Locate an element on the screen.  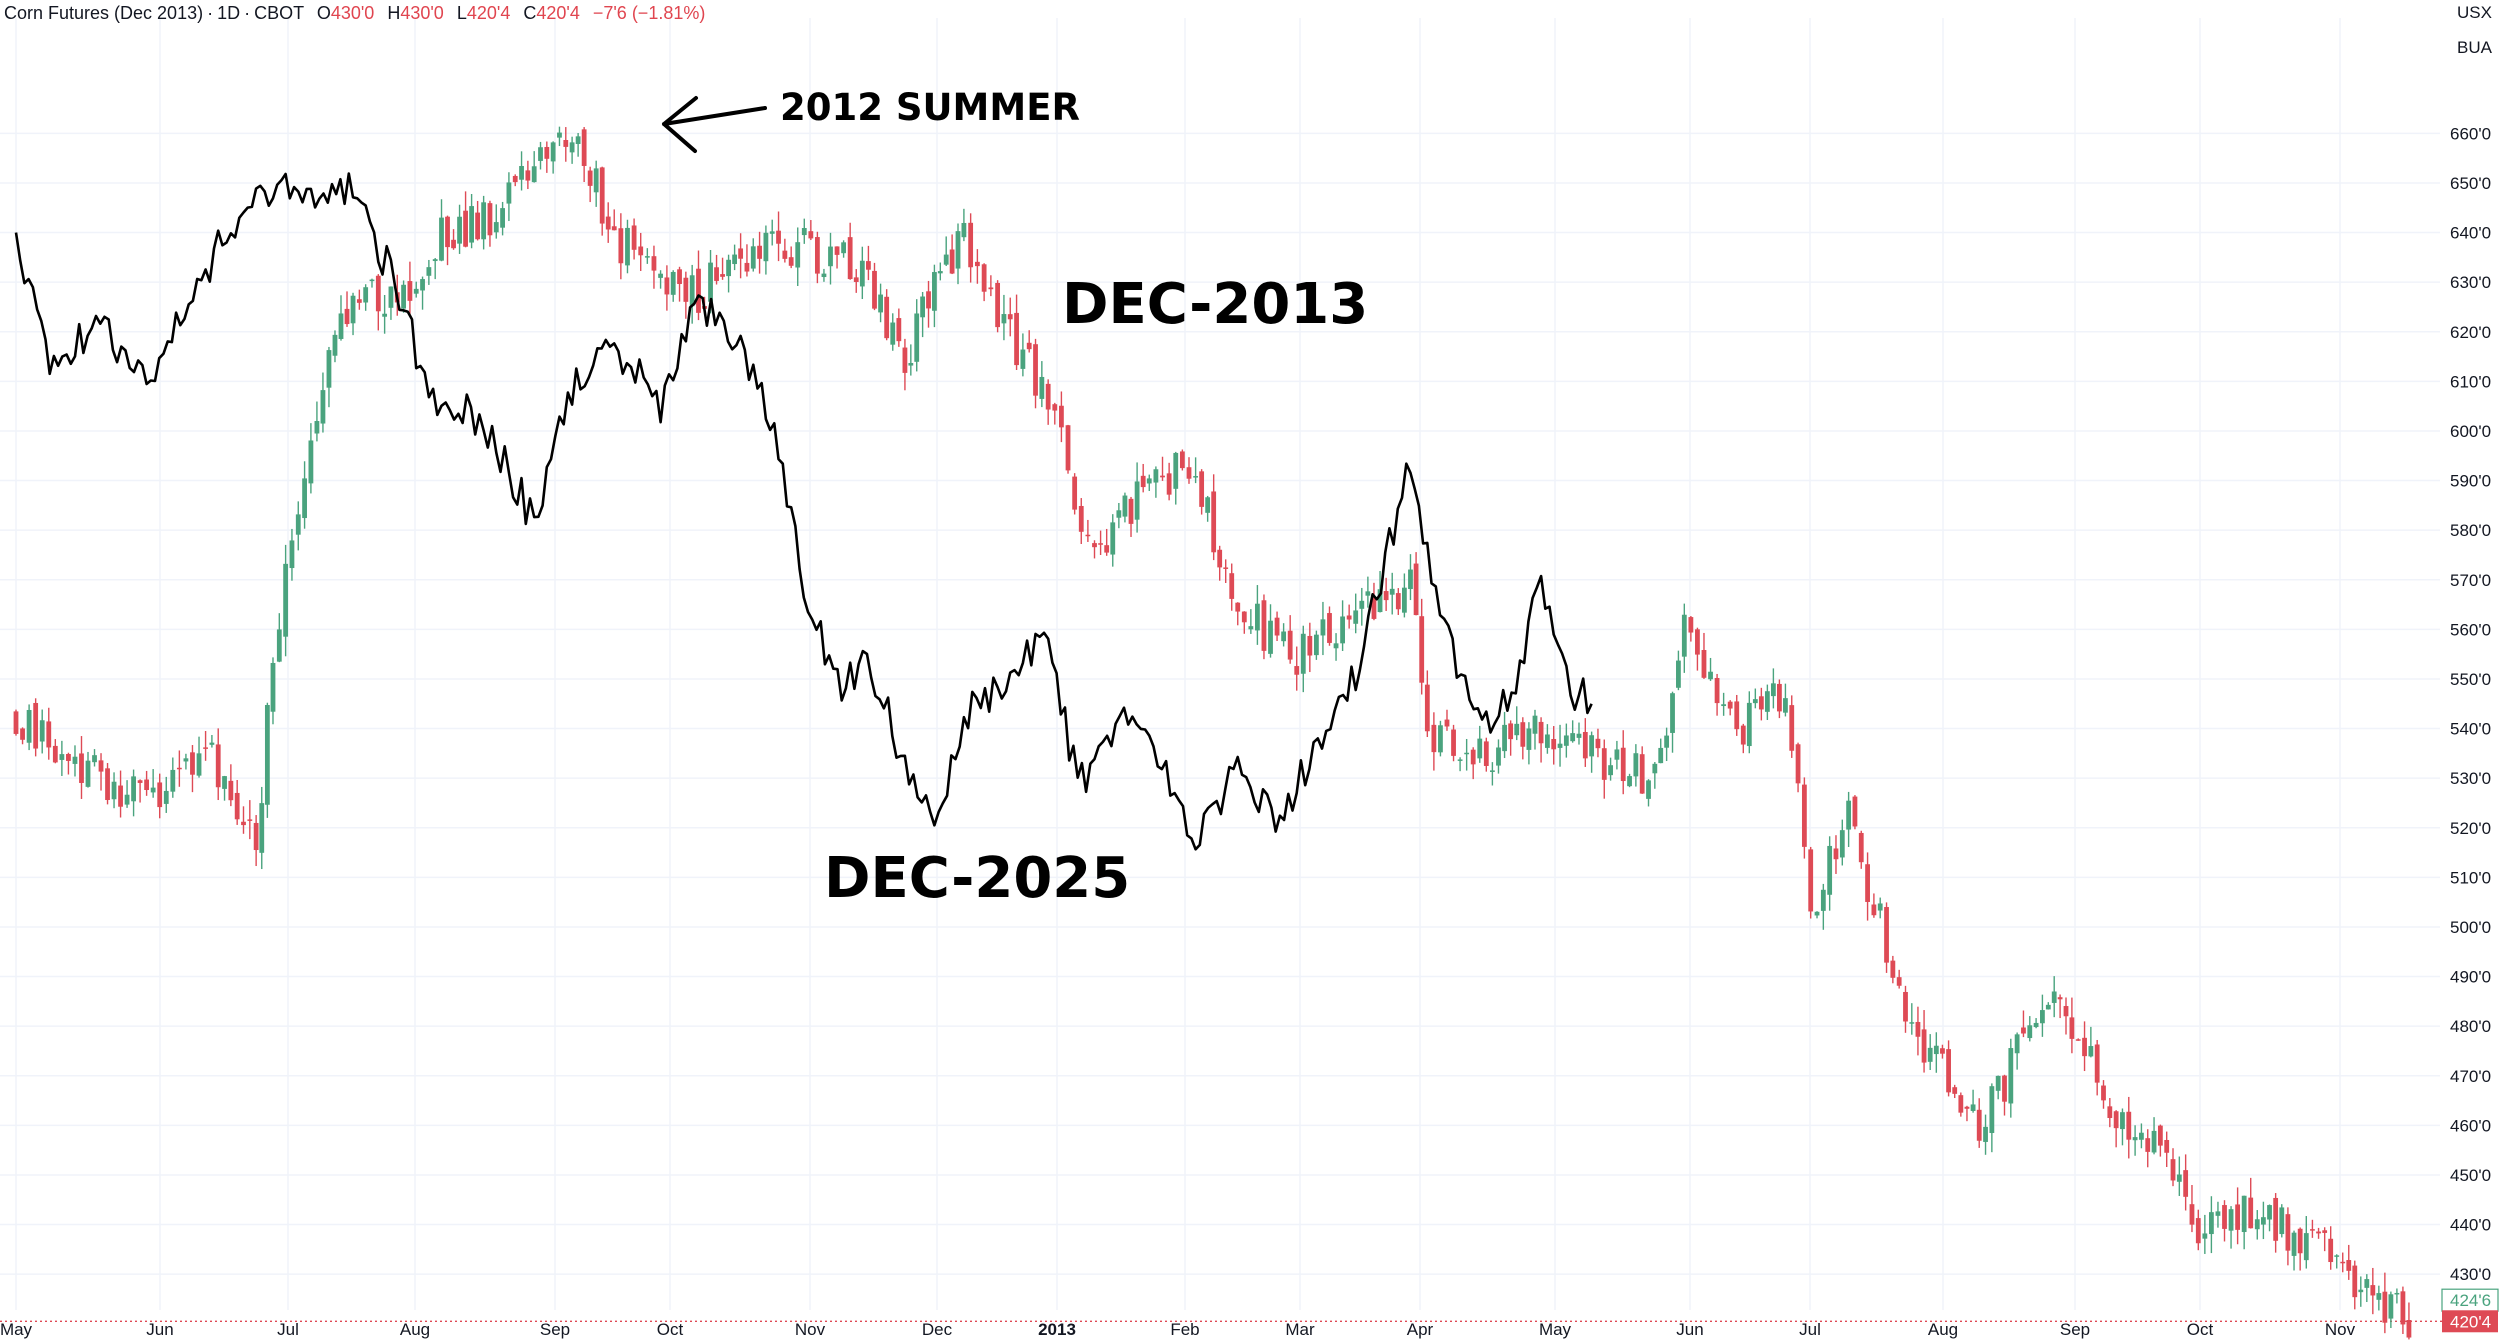
currency-unit: USX is located at coordinates (2474, 12).